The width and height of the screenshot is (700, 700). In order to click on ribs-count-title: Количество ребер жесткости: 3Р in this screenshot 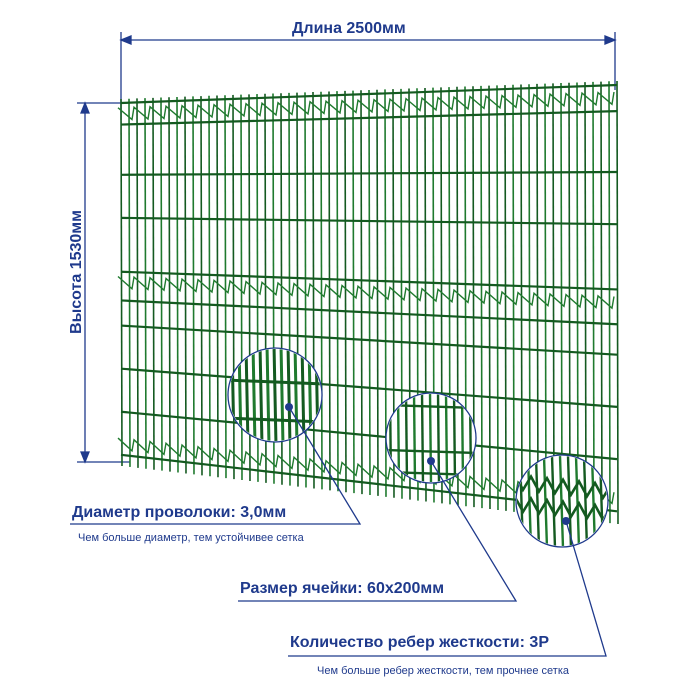, I will do `click(419, 642)`.